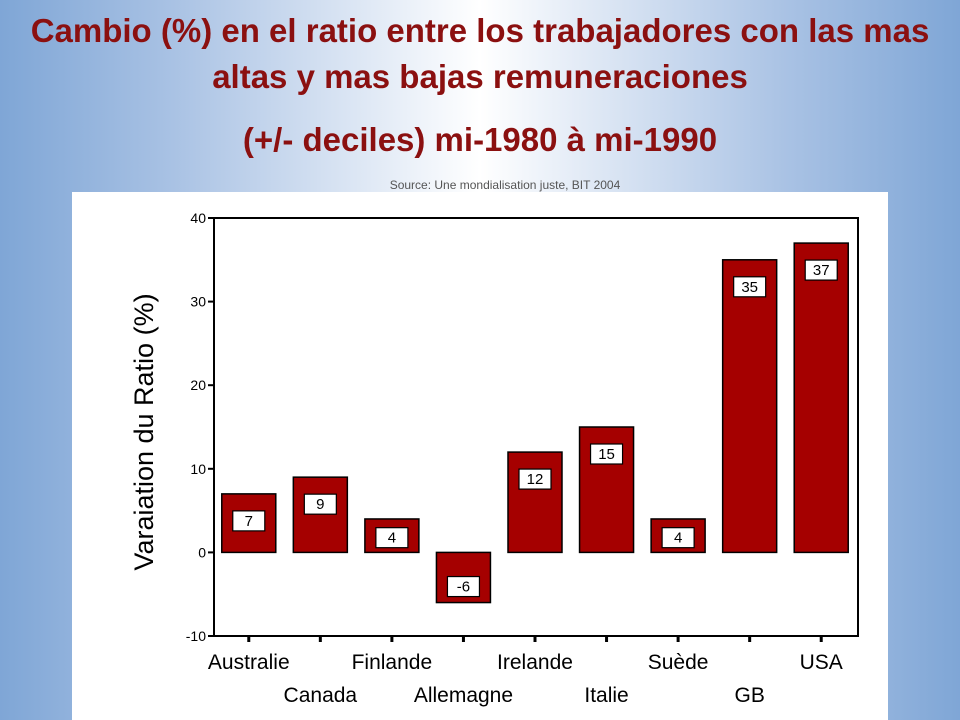  I want to click on data-label: 12, so click(535, 479).